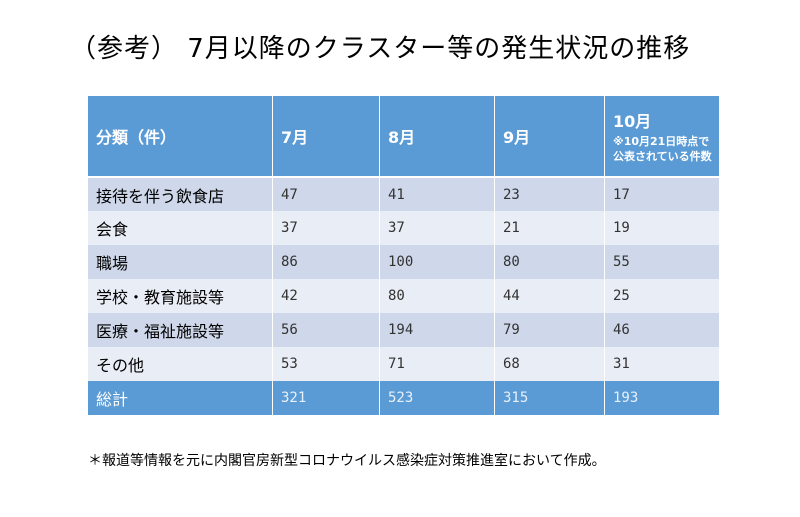 This screenshot has width=800, height=517. What do you see at coordinates (437, 364) in the screenshot?
I see `cell-value: 71` at bounding box center [437, 364].